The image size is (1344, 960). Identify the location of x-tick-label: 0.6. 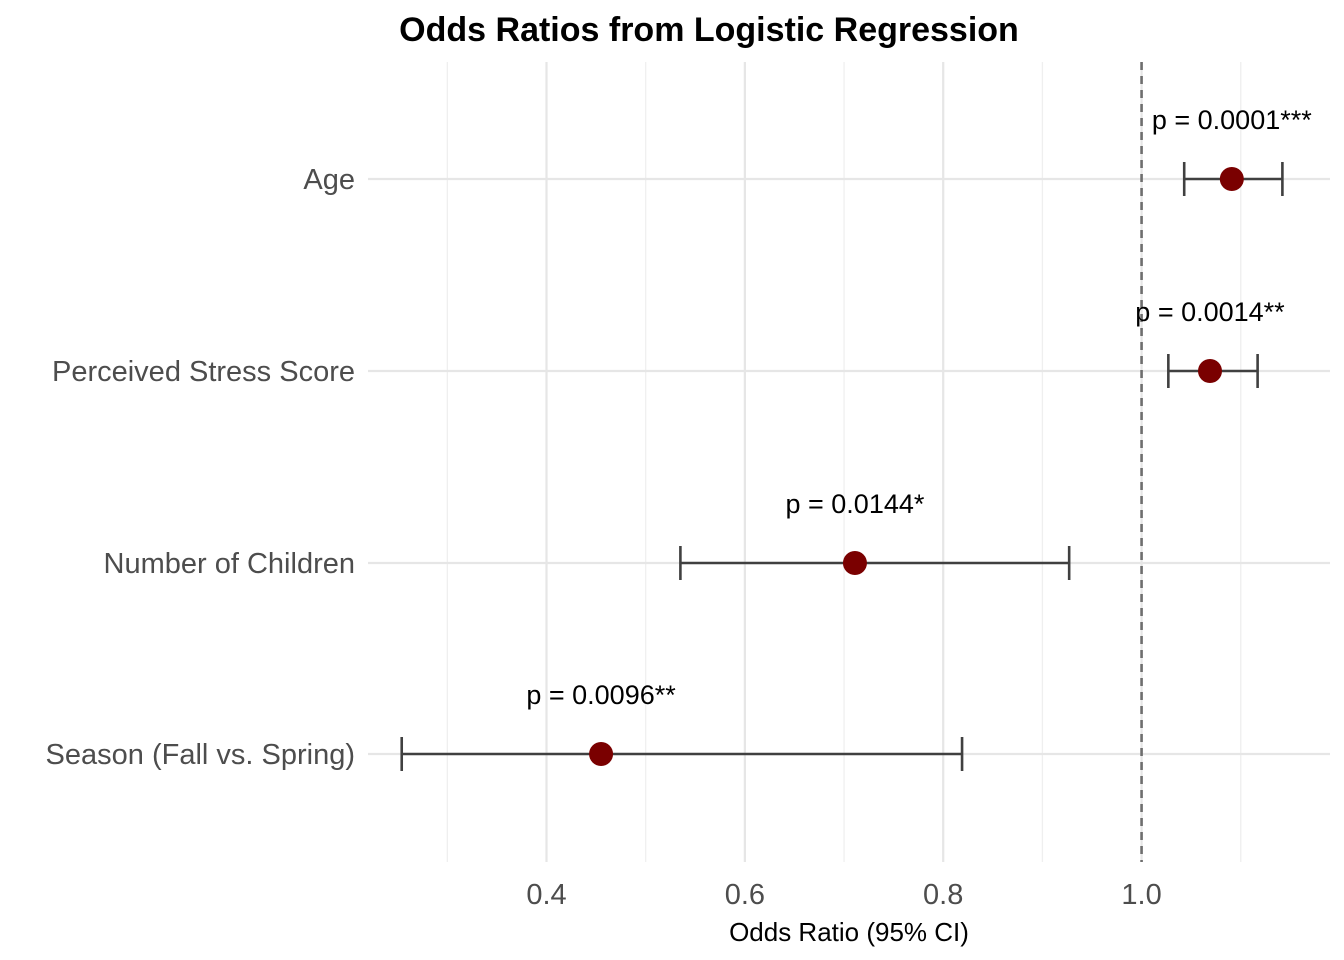
(745, 895).